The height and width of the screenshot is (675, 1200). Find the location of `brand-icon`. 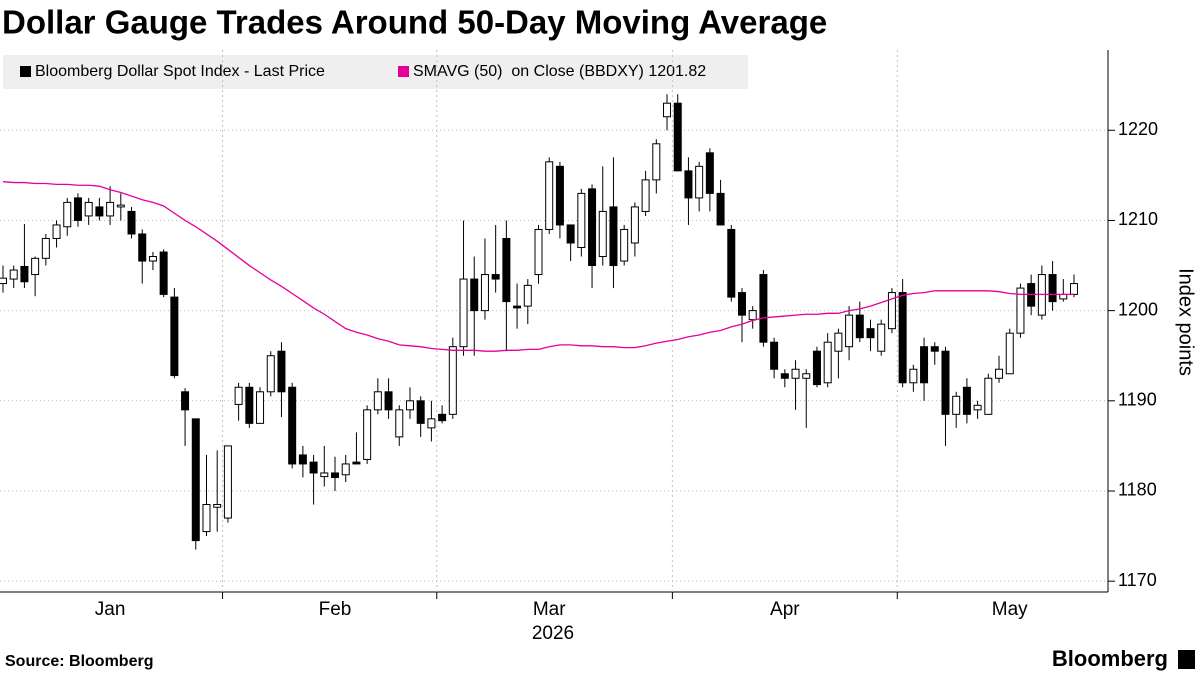

brand-icon is located at coordinates (1186, 659).